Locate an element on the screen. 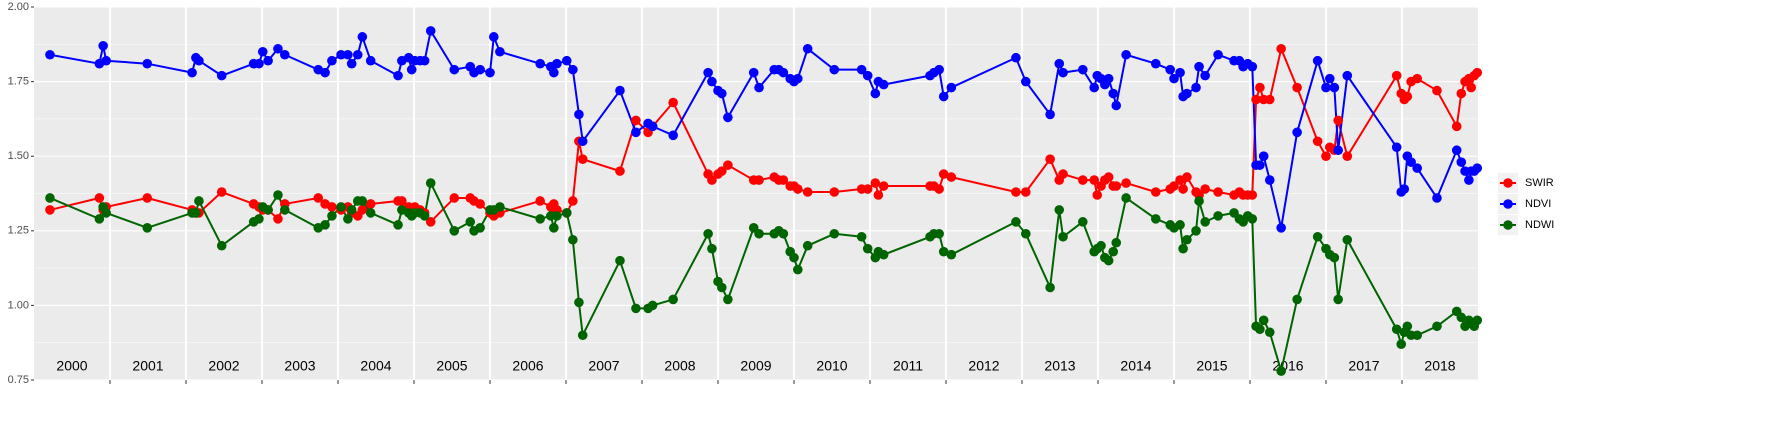  year-label: 2005 is located at coordinates (451, 366).